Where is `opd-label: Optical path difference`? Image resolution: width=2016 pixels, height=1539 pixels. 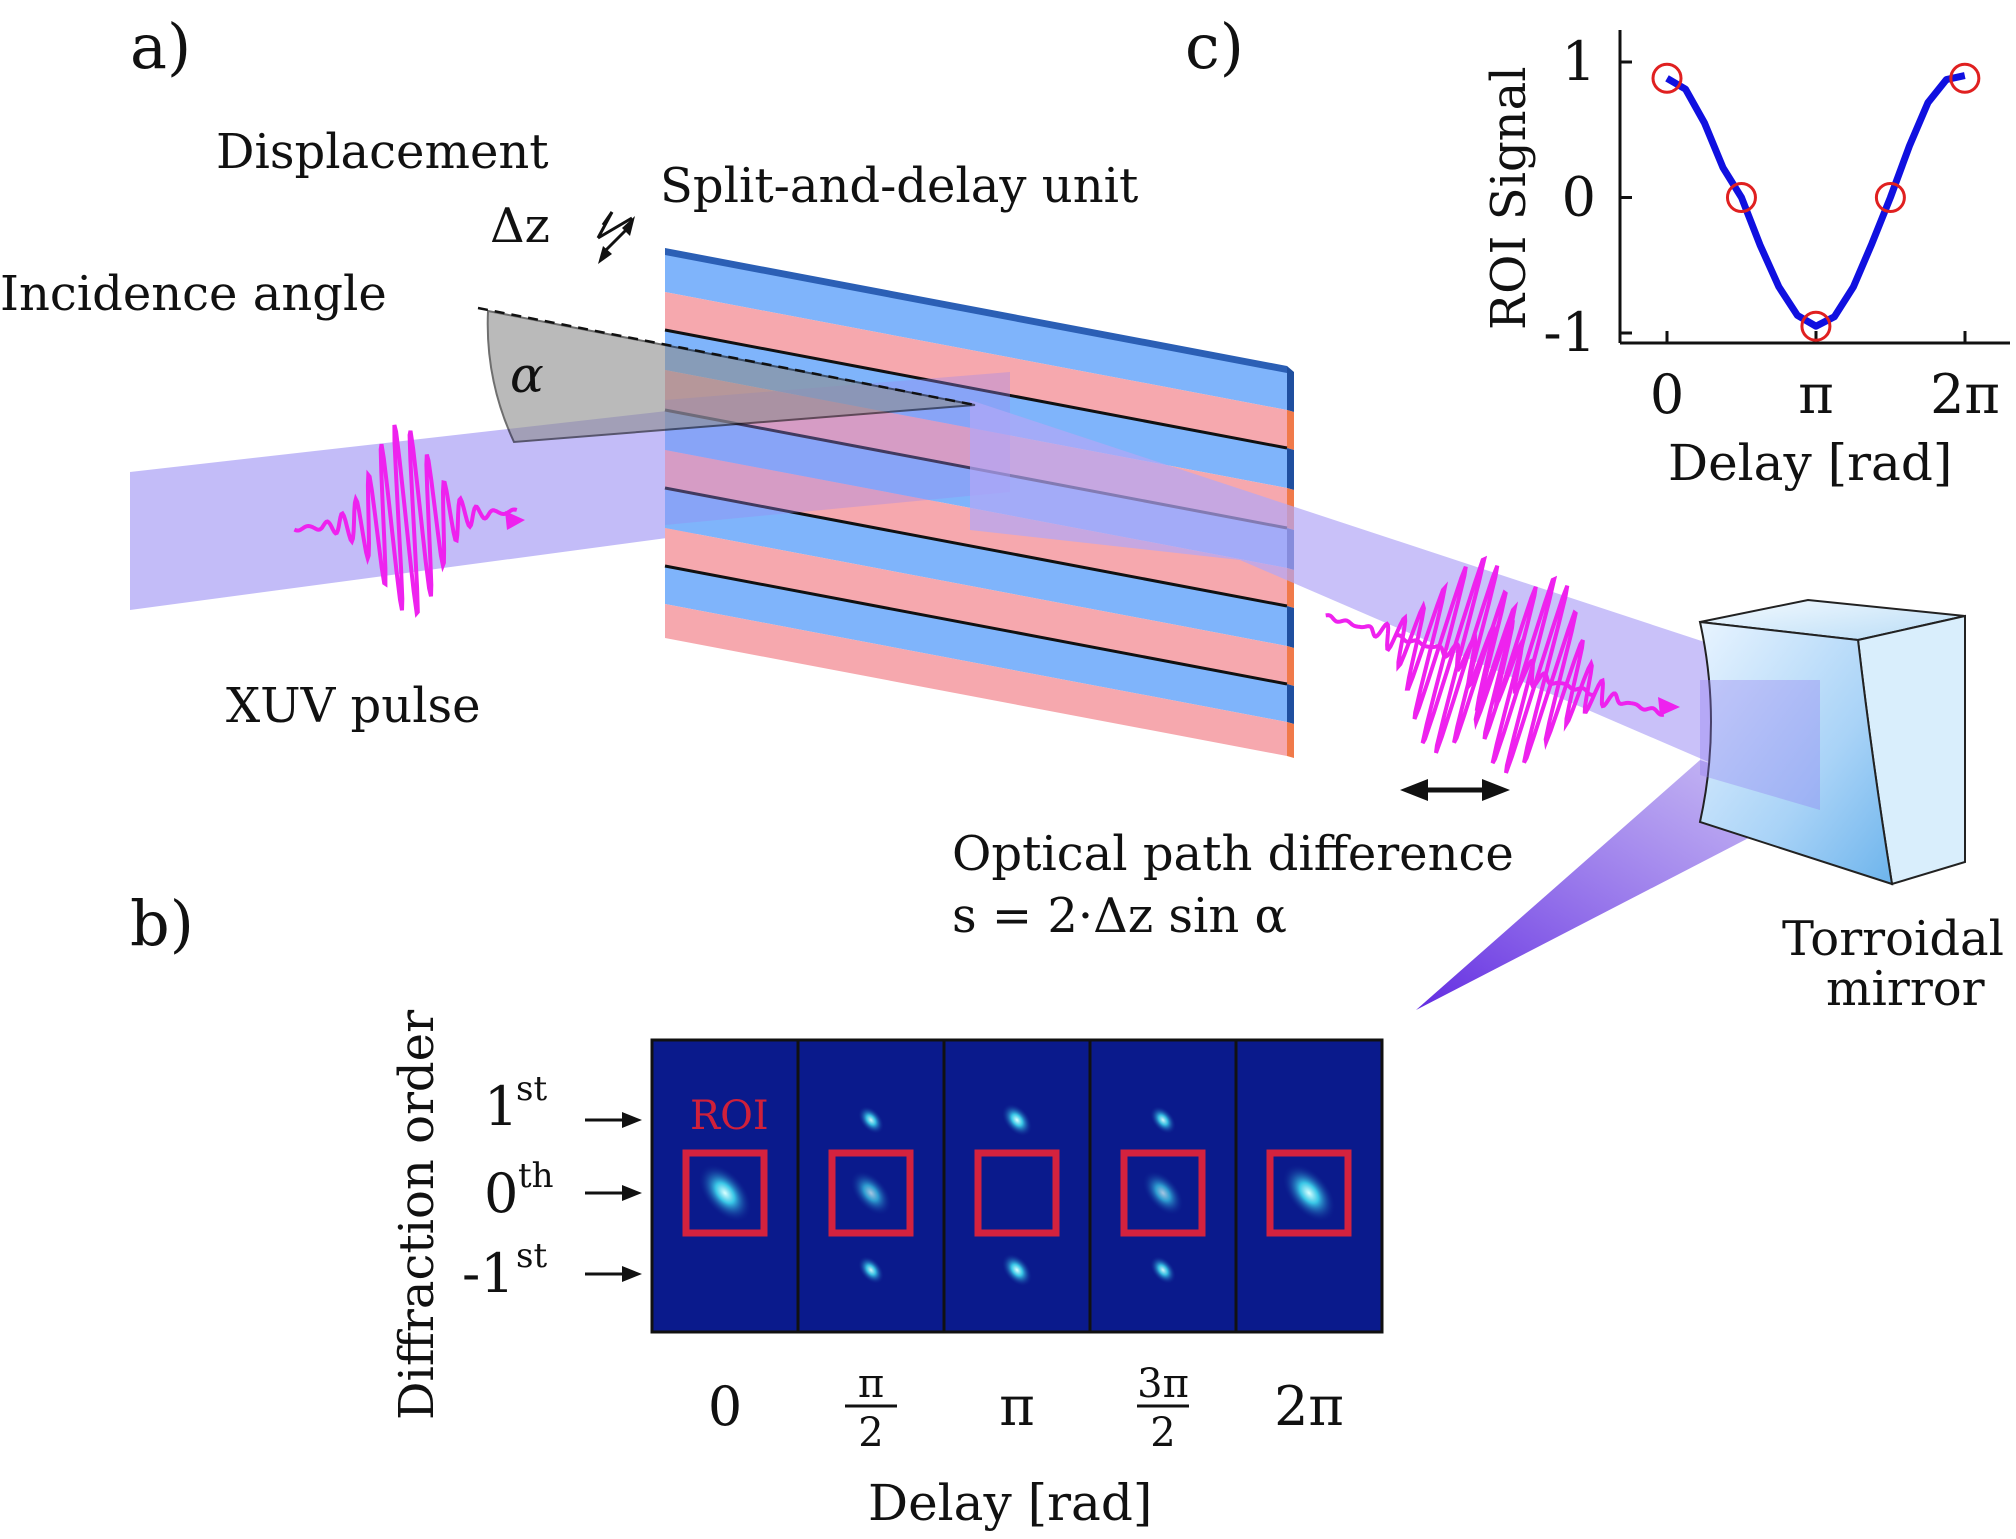 opd-label: Optical path difference is located at coordinates (1233, 854).